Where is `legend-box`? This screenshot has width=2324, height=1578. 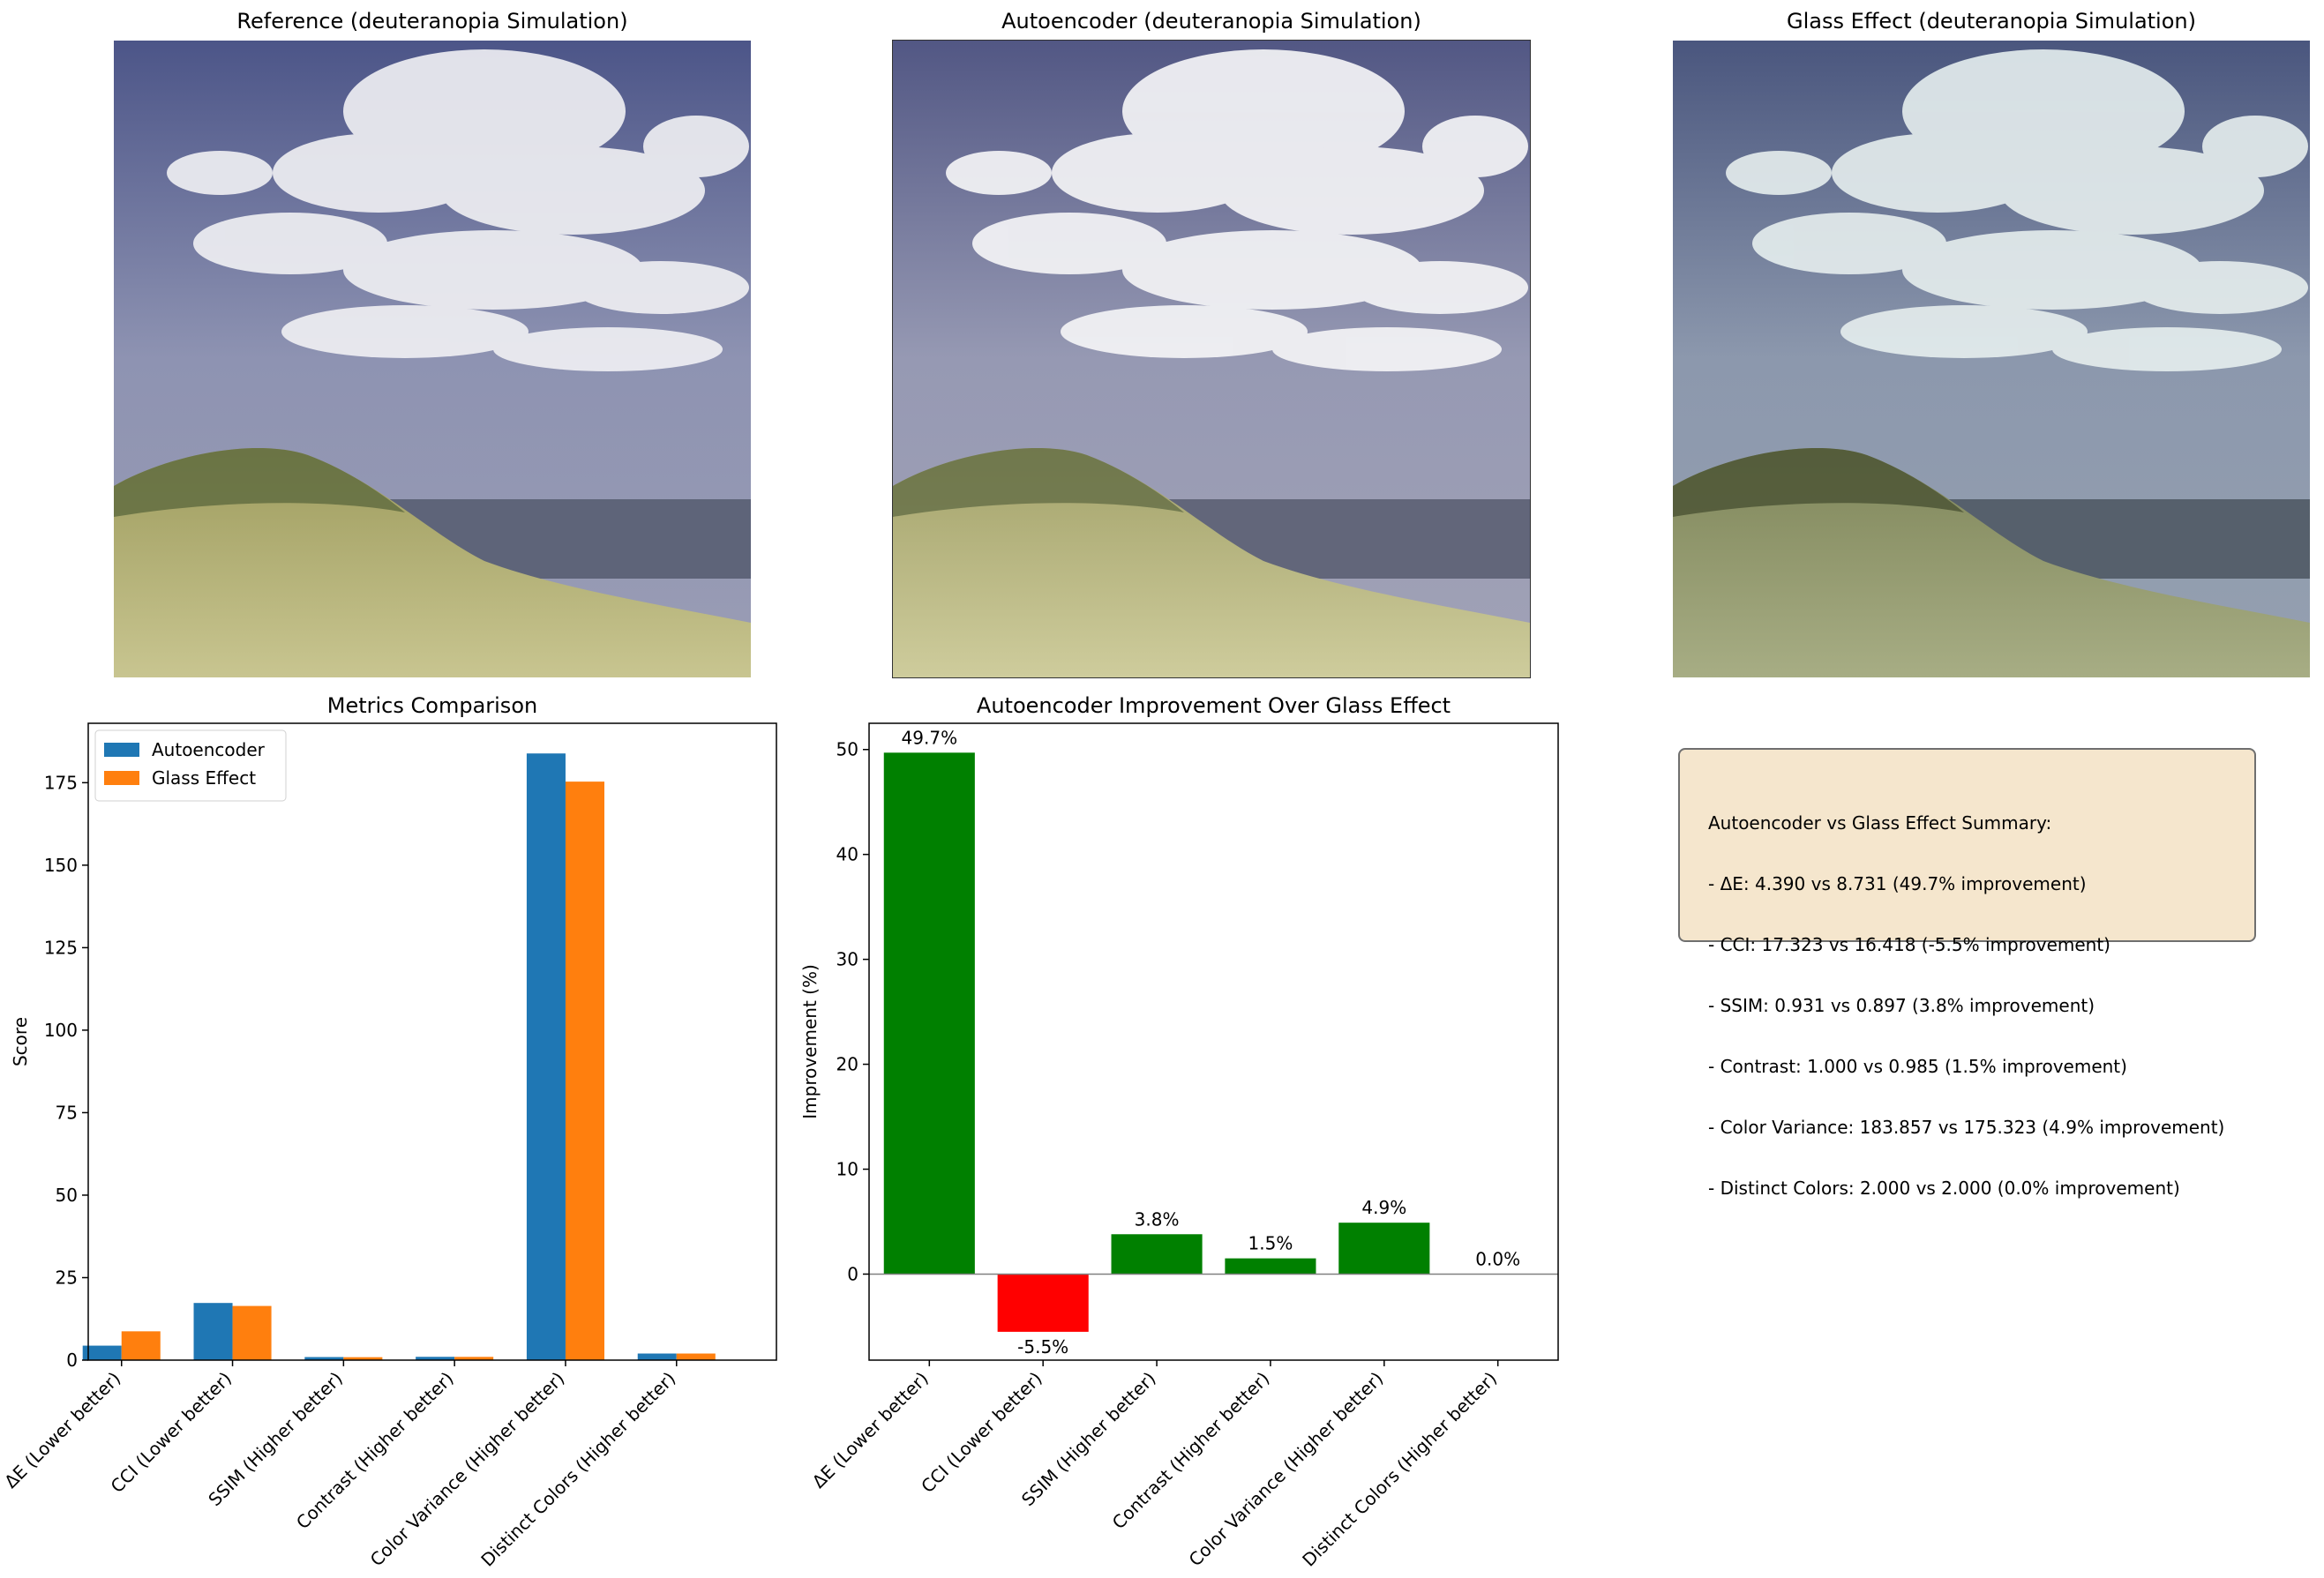
legend-box is located at coordinates (190, 765).